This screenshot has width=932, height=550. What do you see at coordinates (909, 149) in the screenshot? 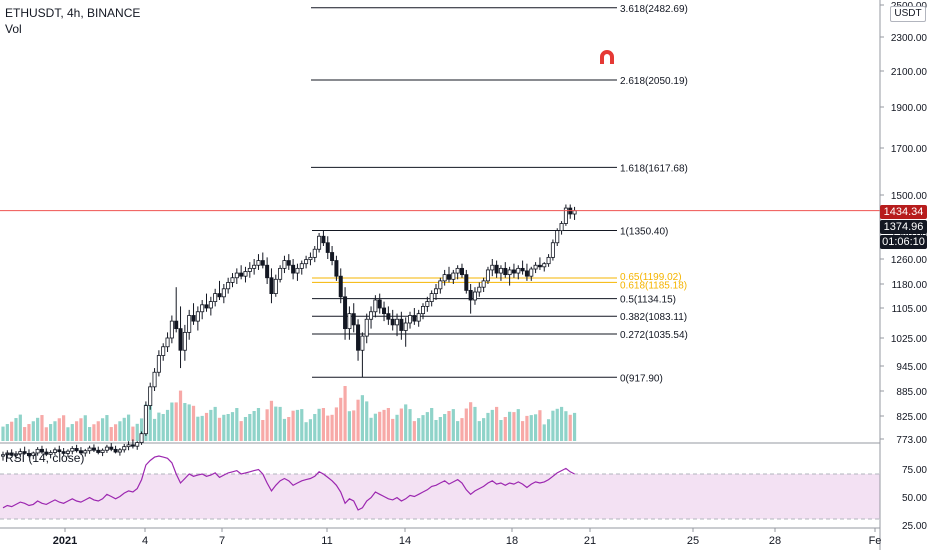
I see `price-tick-label: 1700.00` at bounding box center [909, 149].